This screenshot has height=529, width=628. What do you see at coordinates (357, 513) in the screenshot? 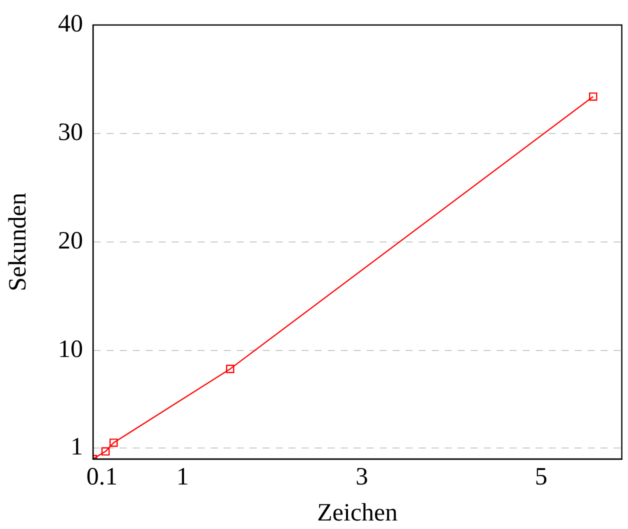
I see `x-axis-title: Zeichen` at bounding box center [357, 513].